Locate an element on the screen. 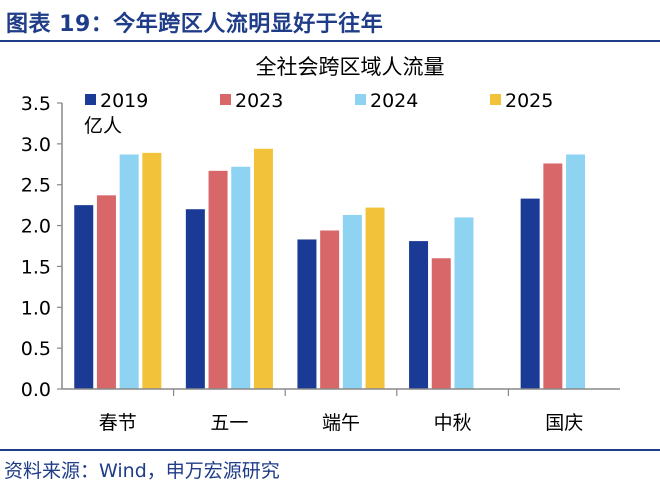  y-tick-label: 1.0 is located at coordinates (36, 308).